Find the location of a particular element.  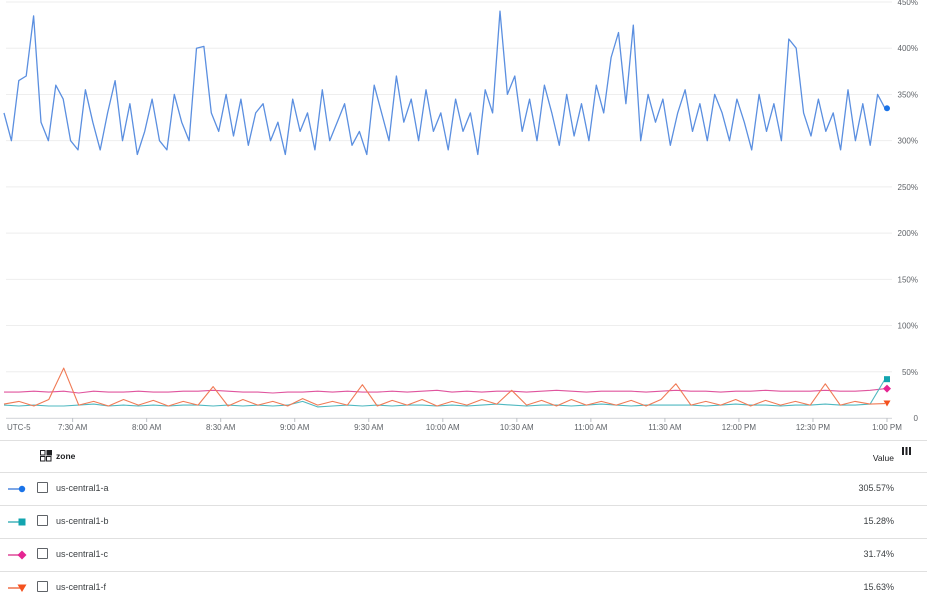

x-tick-label: 11:30 AM is located at coordinates (665, 427).